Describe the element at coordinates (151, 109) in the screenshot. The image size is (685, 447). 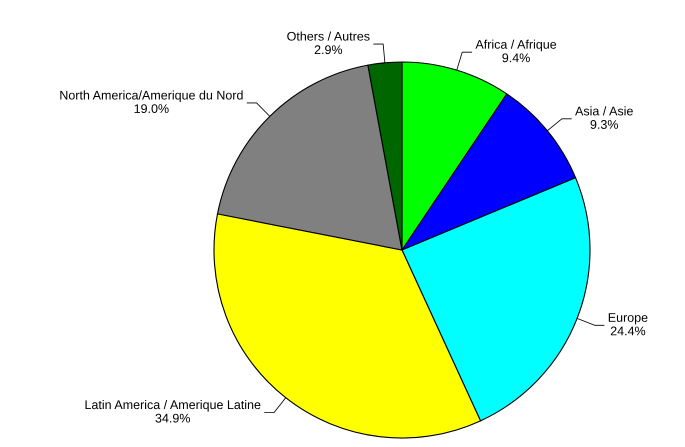
I see `data-label: 19.0%` at that location.